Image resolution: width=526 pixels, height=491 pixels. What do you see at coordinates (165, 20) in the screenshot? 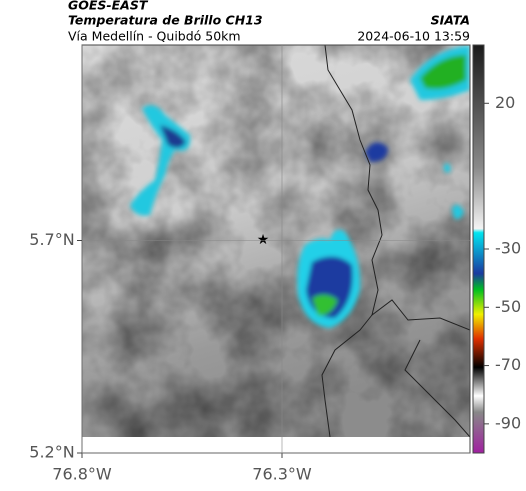
I see `product: Temperatura de Brillo CH13` at bounding box center [165, 20].